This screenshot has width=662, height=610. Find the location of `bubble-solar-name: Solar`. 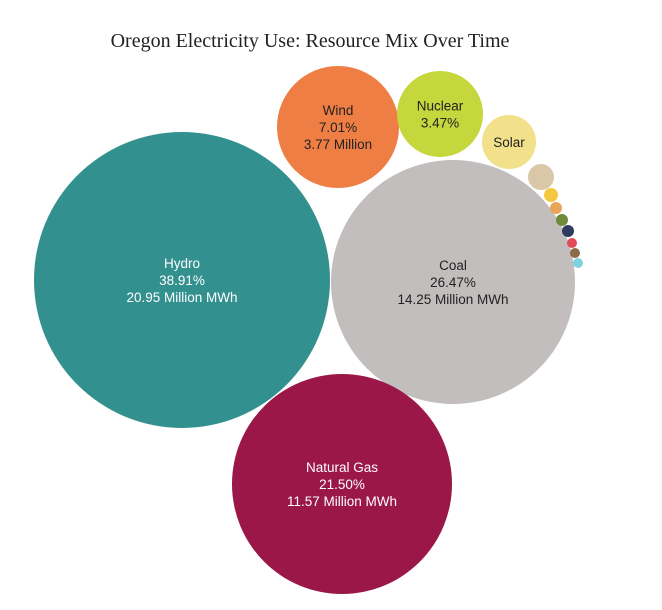

bubble-solar-name: Solar is located at coordinates (509, 142).